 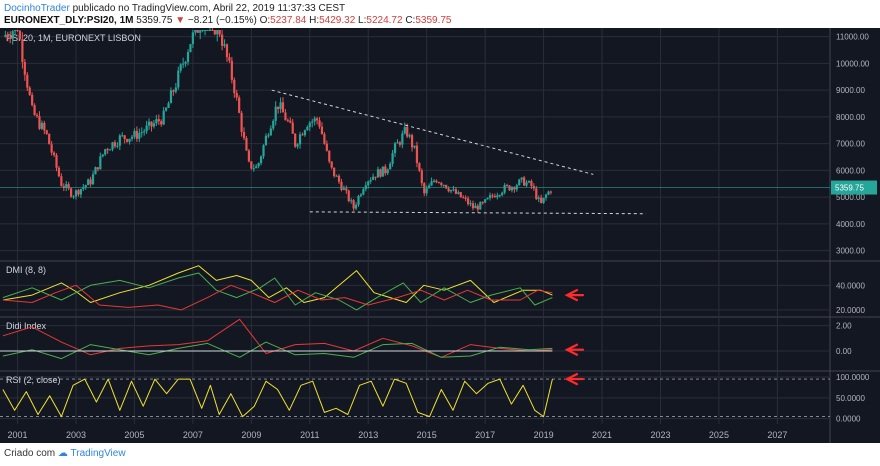 I want to click on x-tick-label: 2007, so click(x=193, y=435).